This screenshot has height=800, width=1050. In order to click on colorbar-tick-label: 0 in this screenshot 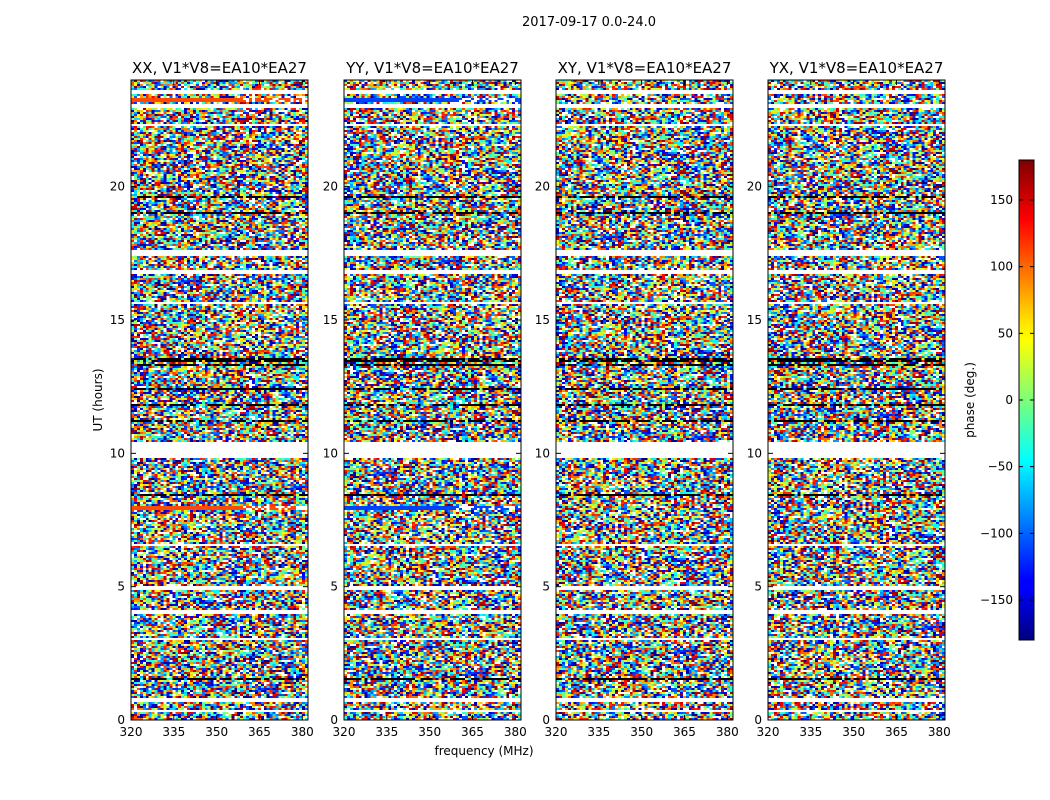, I will do `click(1009, 400)`.